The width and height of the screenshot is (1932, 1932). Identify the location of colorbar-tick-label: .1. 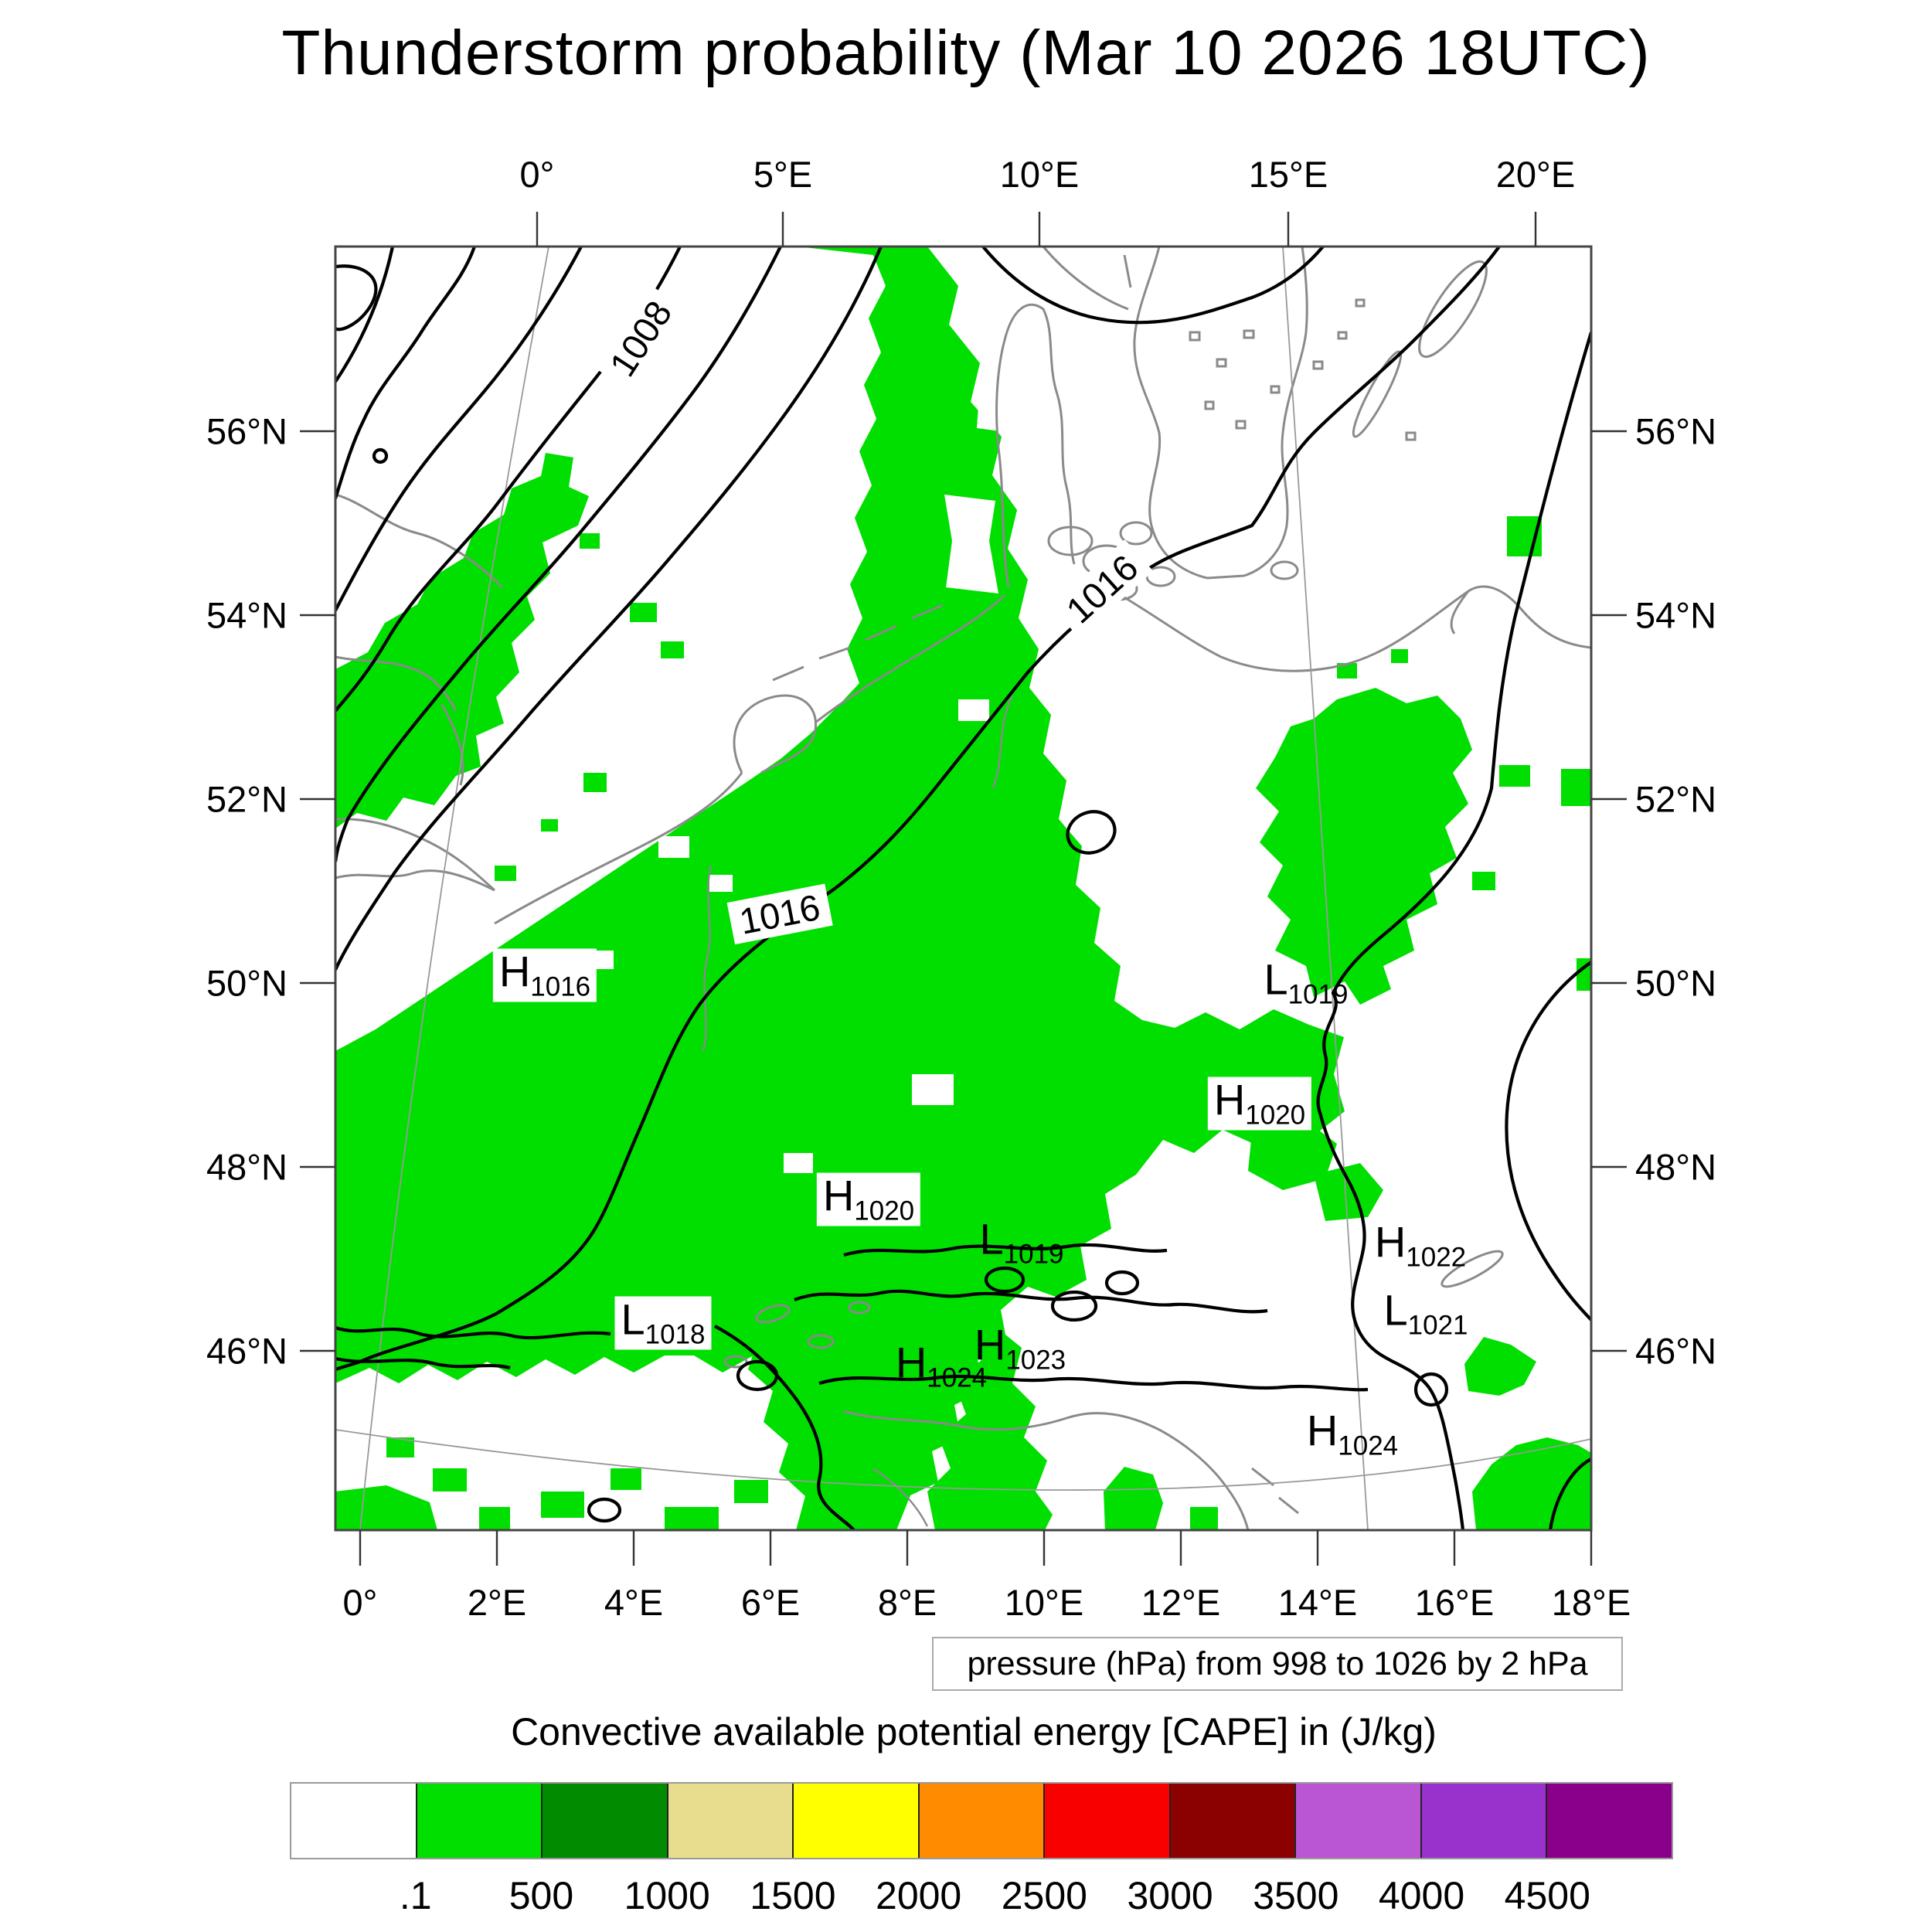
(415, 1896).